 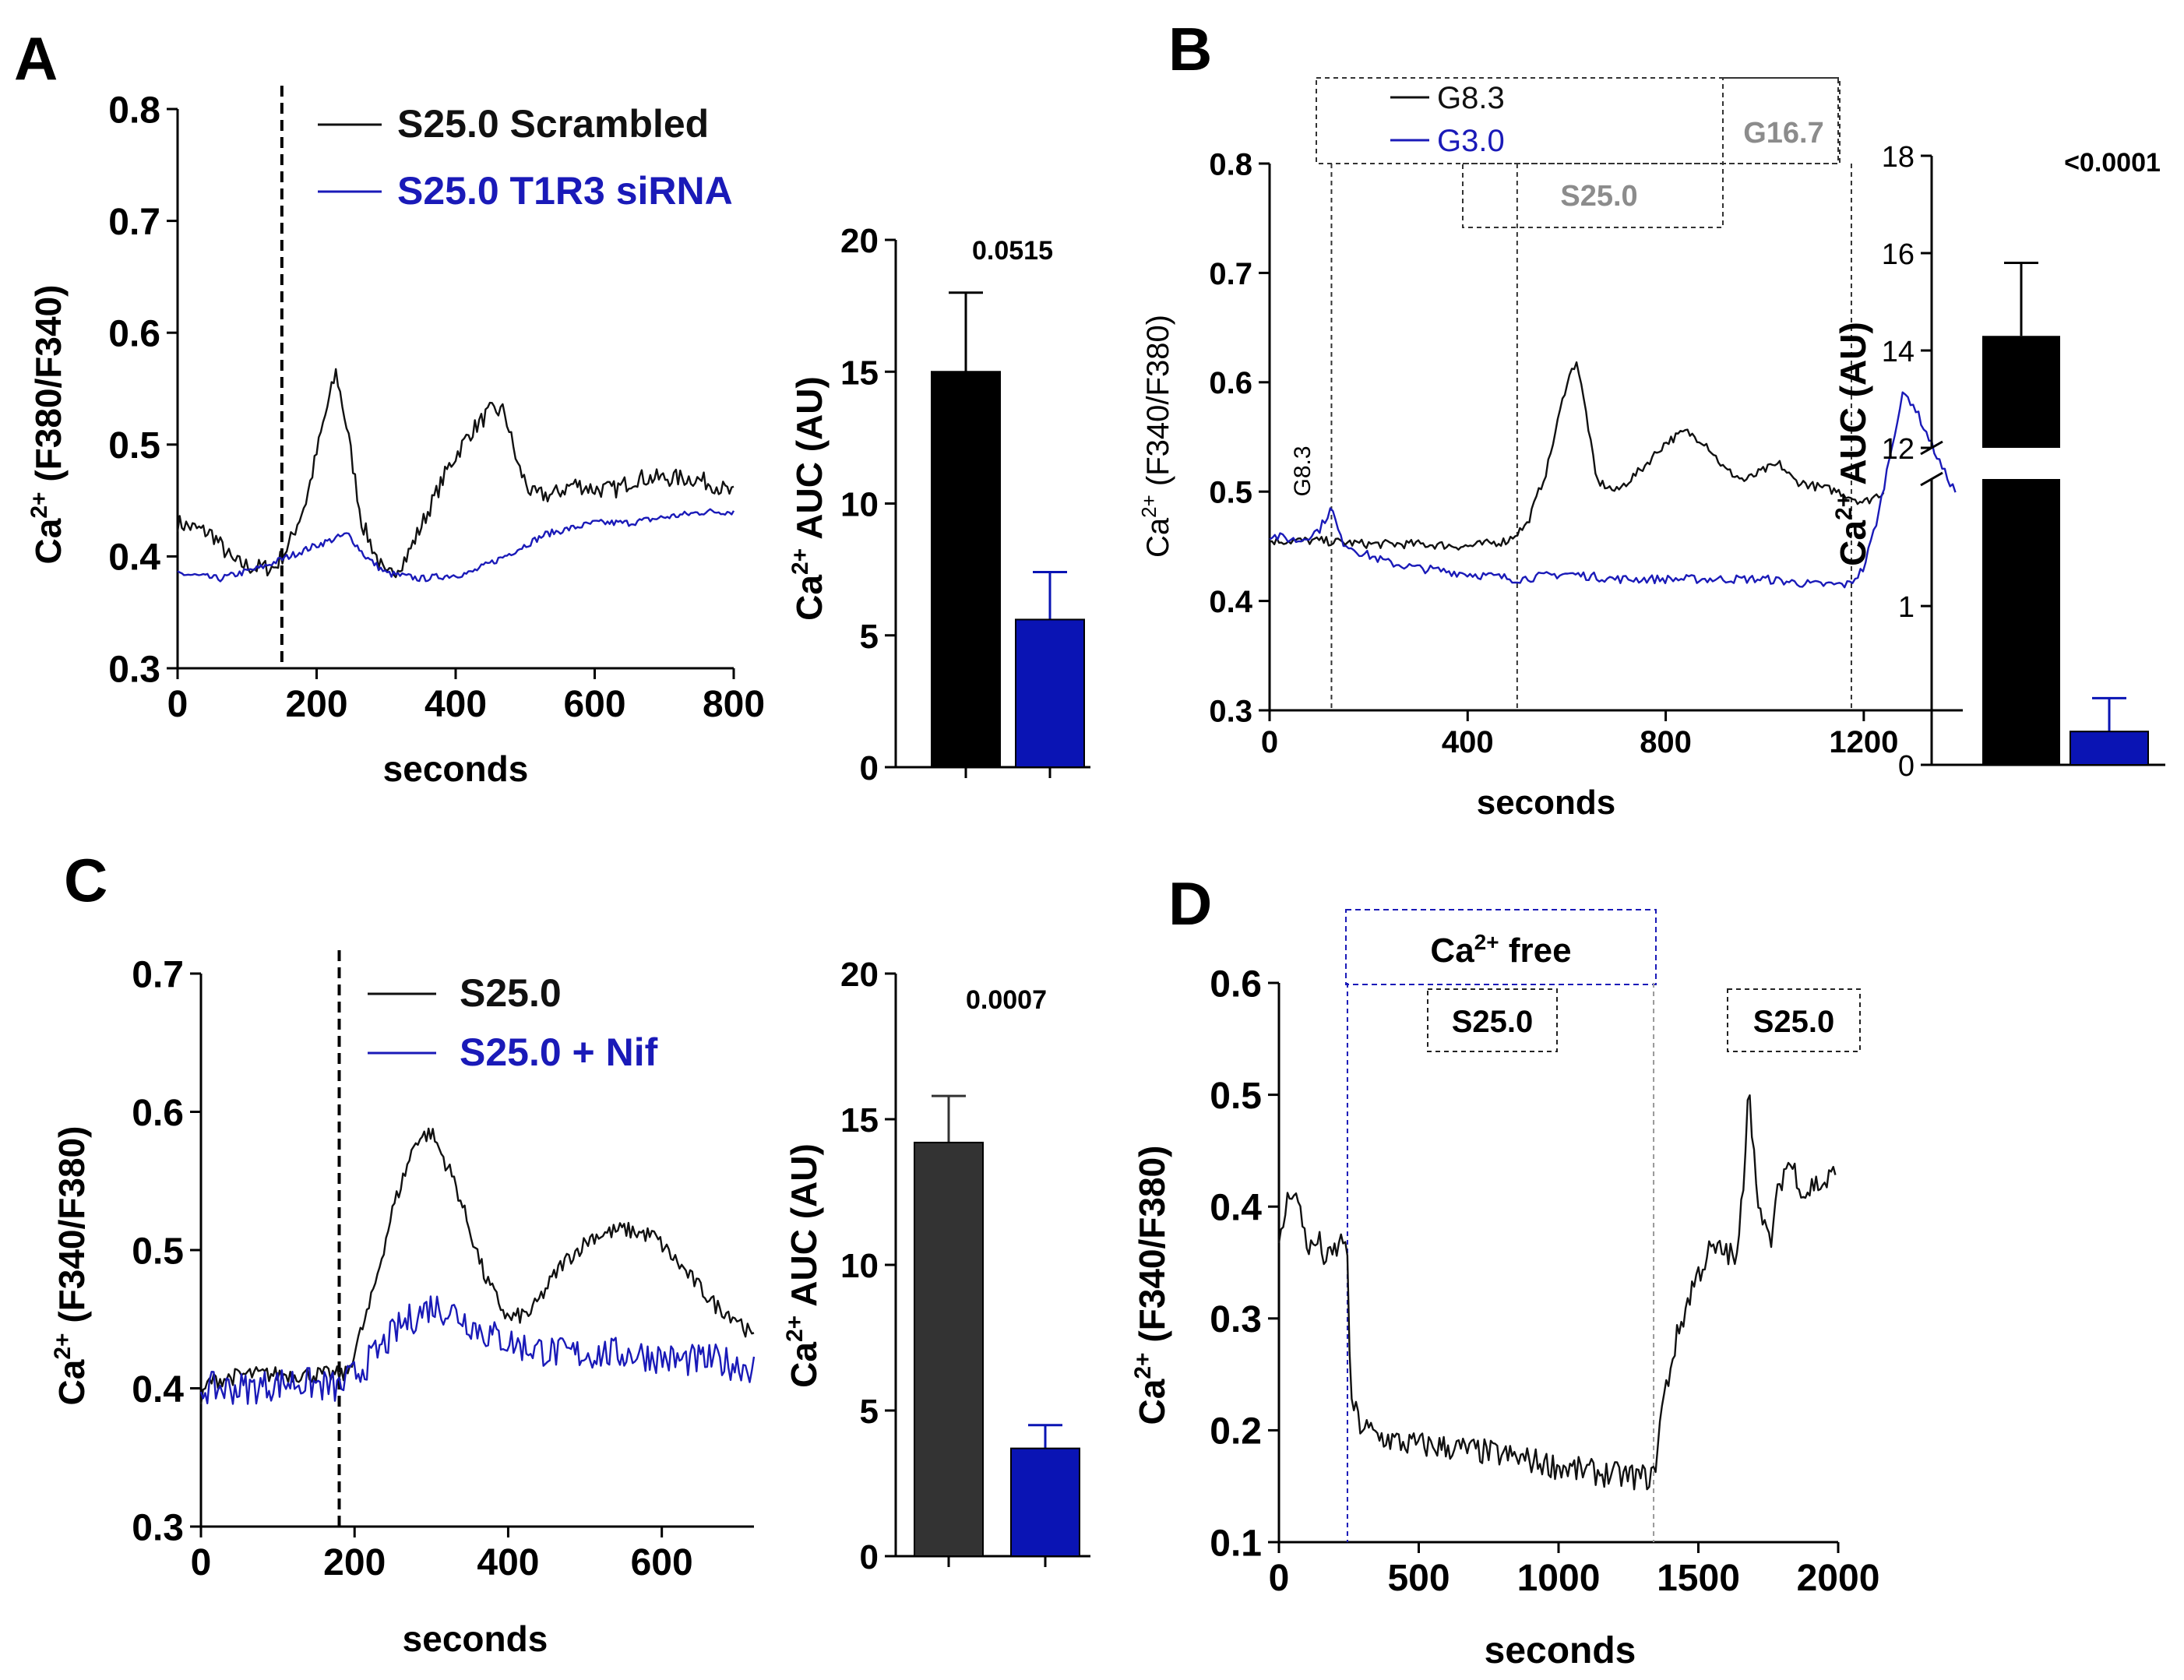 What do you see at coordinates (1151, 1285) in the screenshot?
I see `panel-d-y-axis-label: Ca2+ (F340/F380)` at bounding box center [1151, 1285].